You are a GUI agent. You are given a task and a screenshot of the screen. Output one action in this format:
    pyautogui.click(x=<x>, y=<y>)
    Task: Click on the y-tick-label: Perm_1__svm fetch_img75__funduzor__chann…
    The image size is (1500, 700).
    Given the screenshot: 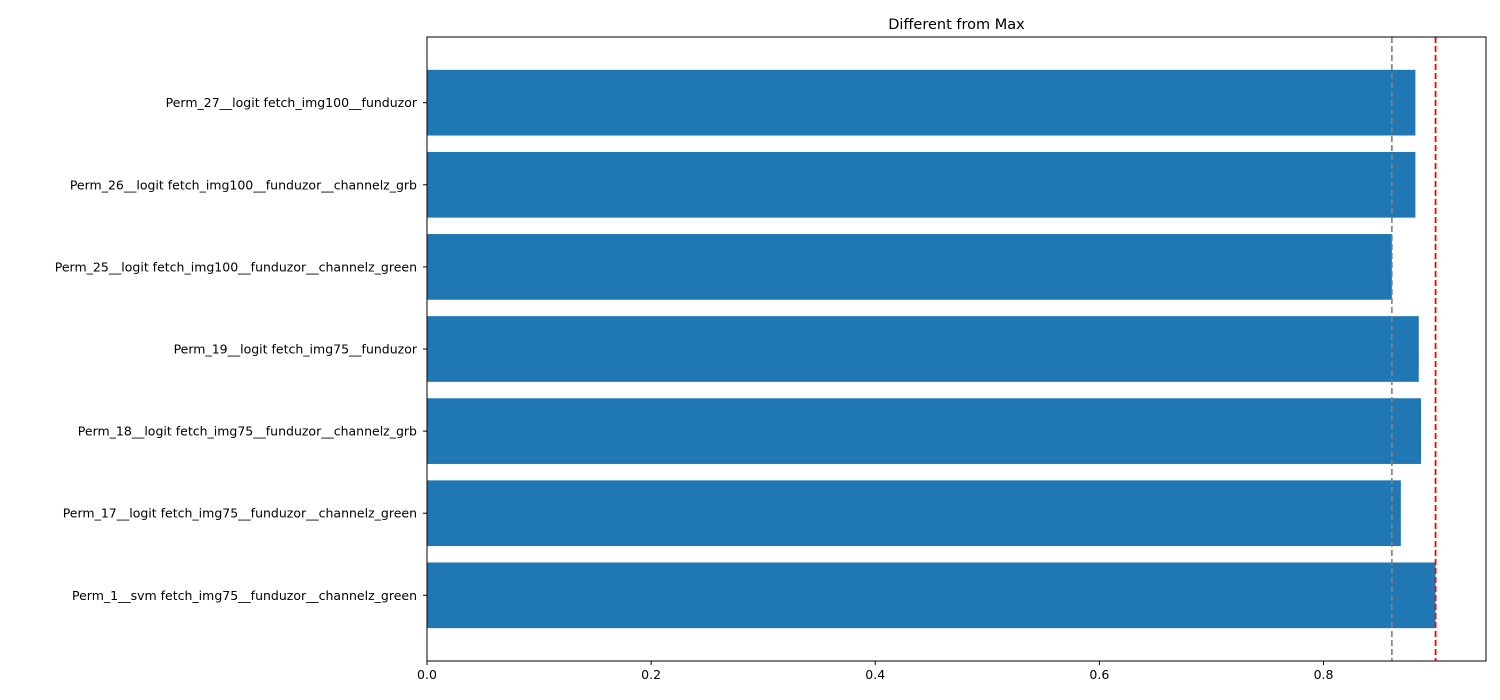 What is the action you would take?
    pyautogui.click(x=244, y=595)
    